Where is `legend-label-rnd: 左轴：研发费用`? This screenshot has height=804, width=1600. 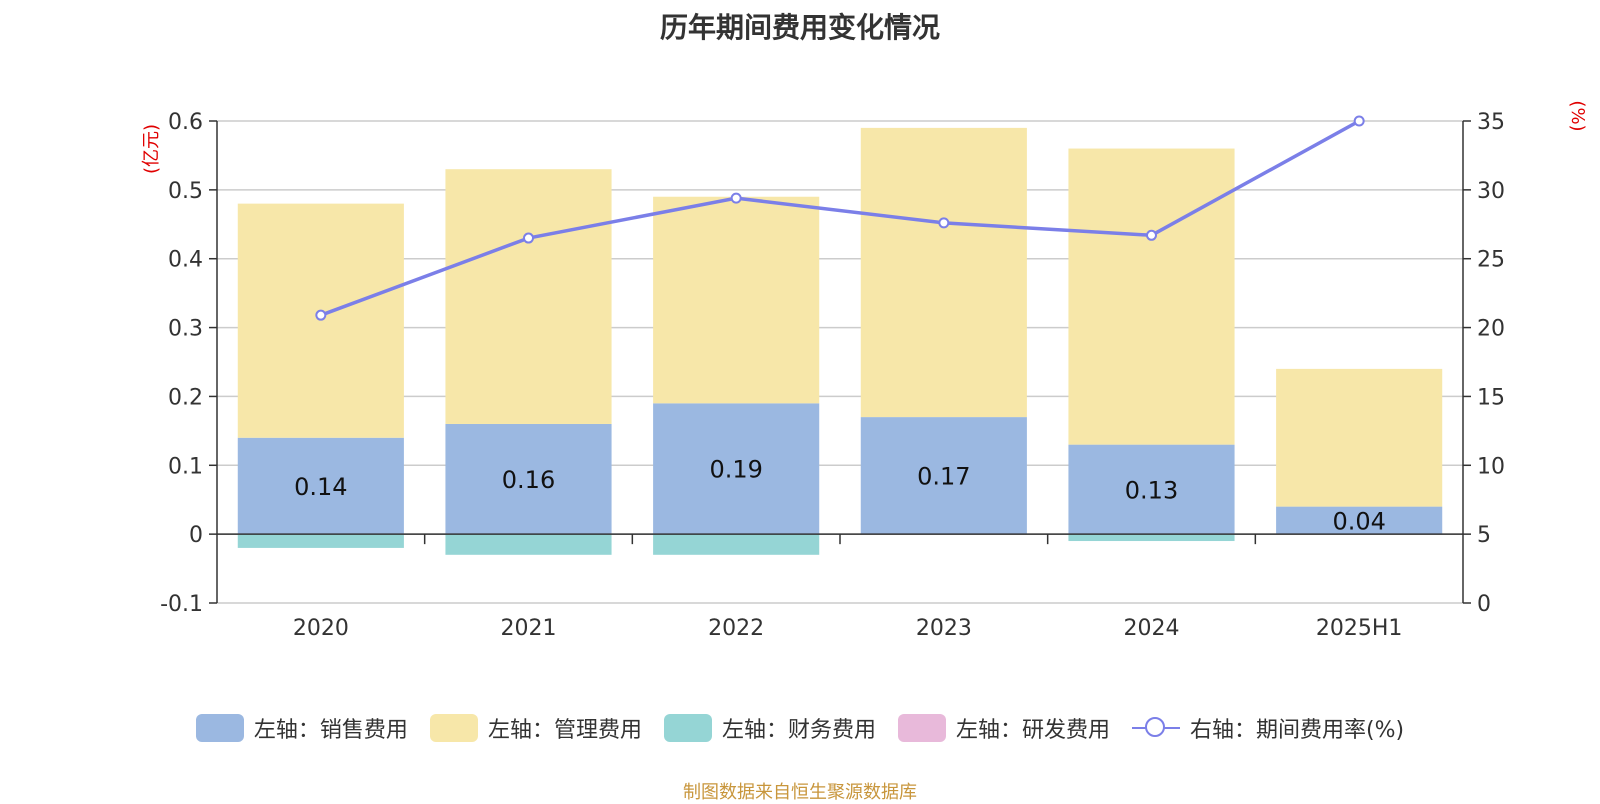
legend-label-rnd: 左轴：研发费用 is located at coordinates (1032, 730).